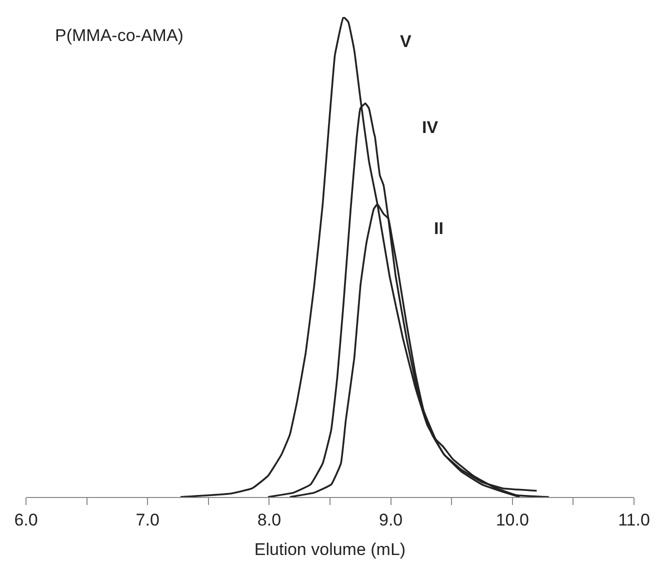 The image size is (660, 569). I want to click on x-tick-label: 9.0, so click(390, 520).